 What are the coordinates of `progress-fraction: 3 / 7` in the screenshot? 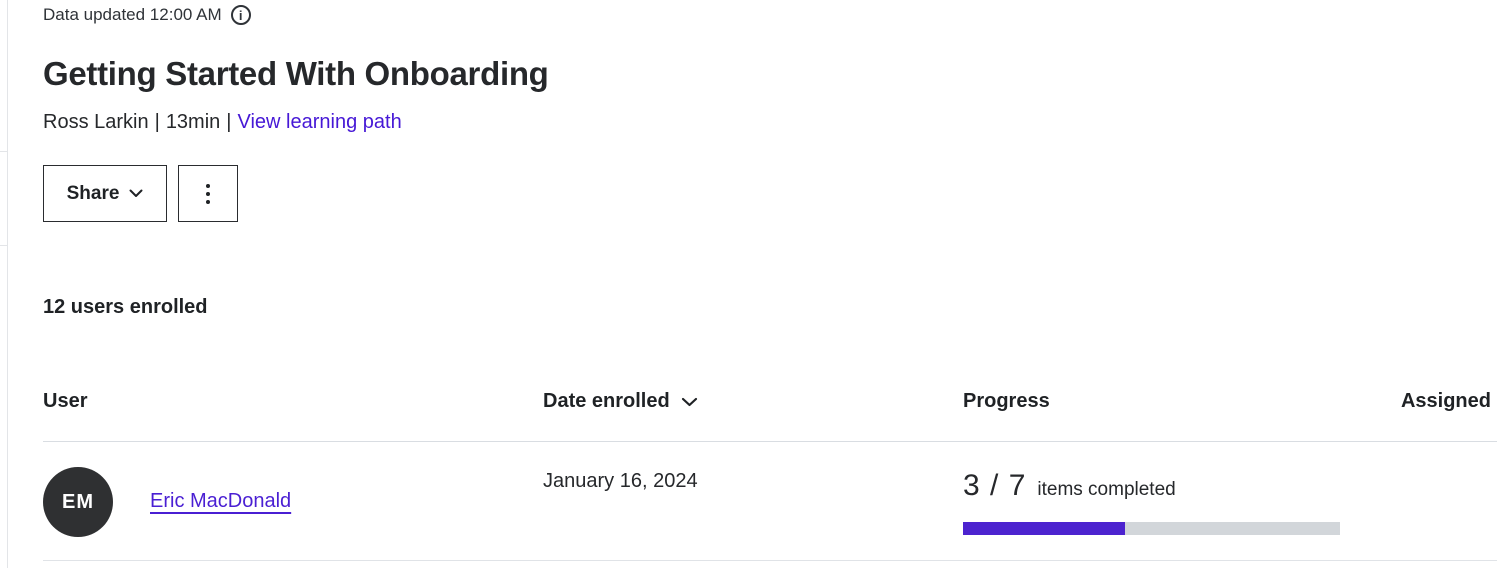 It's located at (995, 485).